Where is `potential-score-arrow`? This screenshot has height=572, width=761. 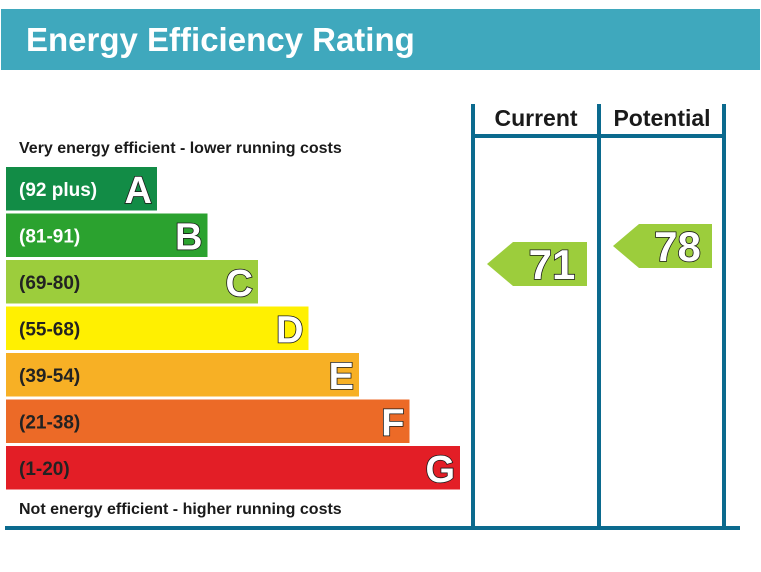
potential-score-arrow is located at coordinates (662, 246).